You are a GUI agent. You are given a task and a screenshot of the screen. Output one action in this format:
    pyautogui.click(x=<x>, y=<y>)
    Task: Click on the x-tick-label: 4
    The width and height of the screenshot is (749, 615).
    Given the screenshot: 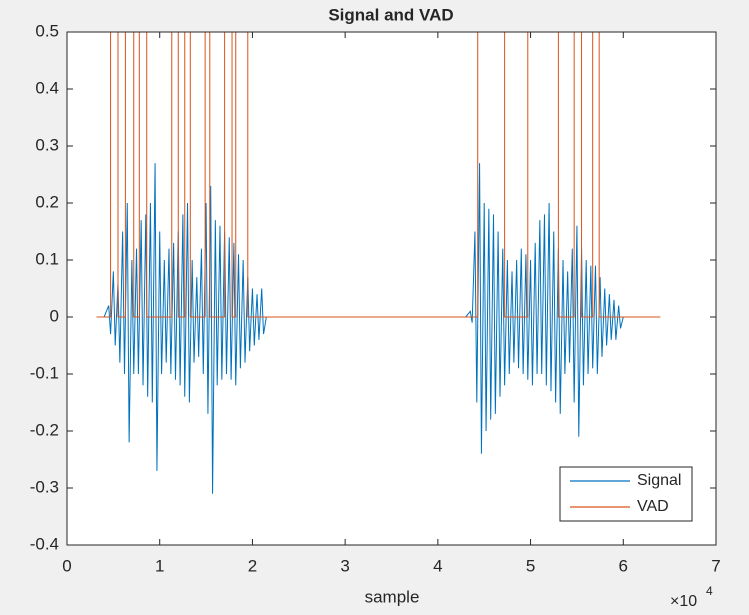 What is the action you would take?
    pyautogui.click(x=437, y=565)
    